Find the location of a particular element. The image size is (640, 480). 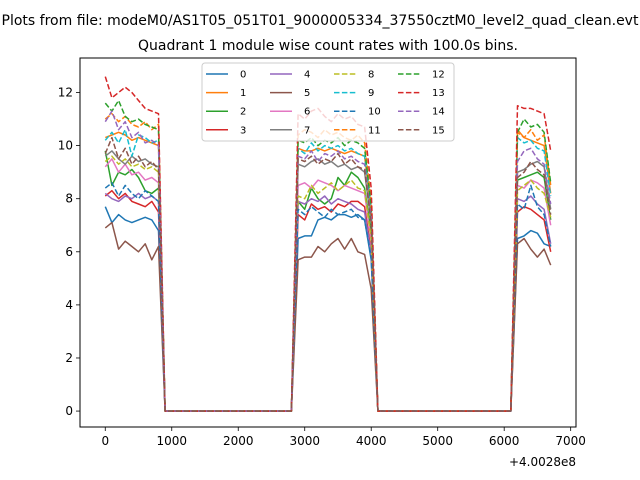

legend-label-10: 10 is located at coordinates (374, 112).